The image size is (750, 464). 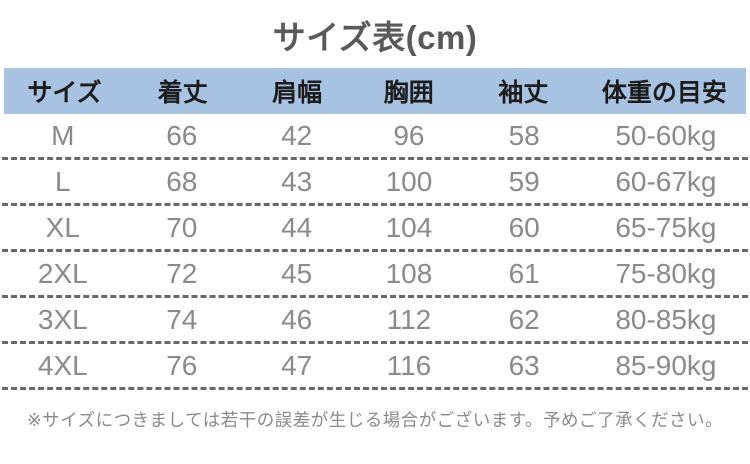 I want to click on cell-shoulder: 43, so click(x=297, y=181).